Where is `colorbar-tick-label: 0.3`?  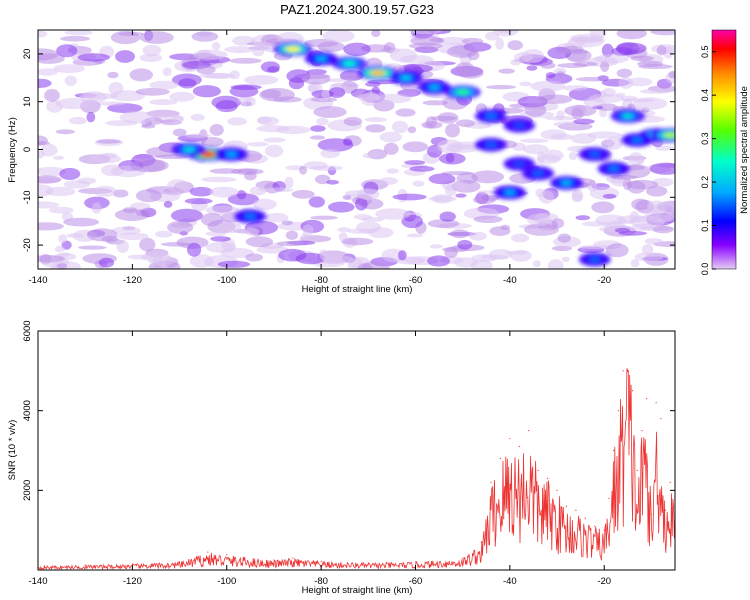
colorbar-tick-label: 0.3 is located at coordinates (705, 138).